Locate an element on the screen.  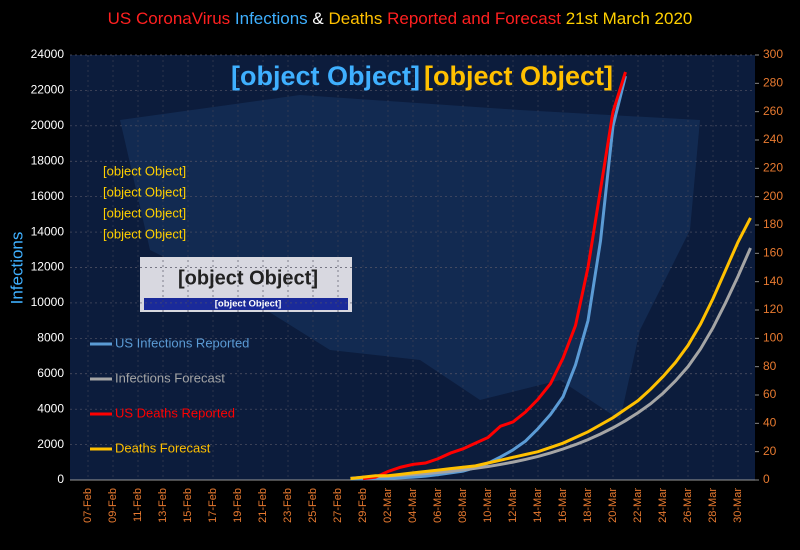
x-tick-label: 30-Mar is located at coordinates (738, 505).